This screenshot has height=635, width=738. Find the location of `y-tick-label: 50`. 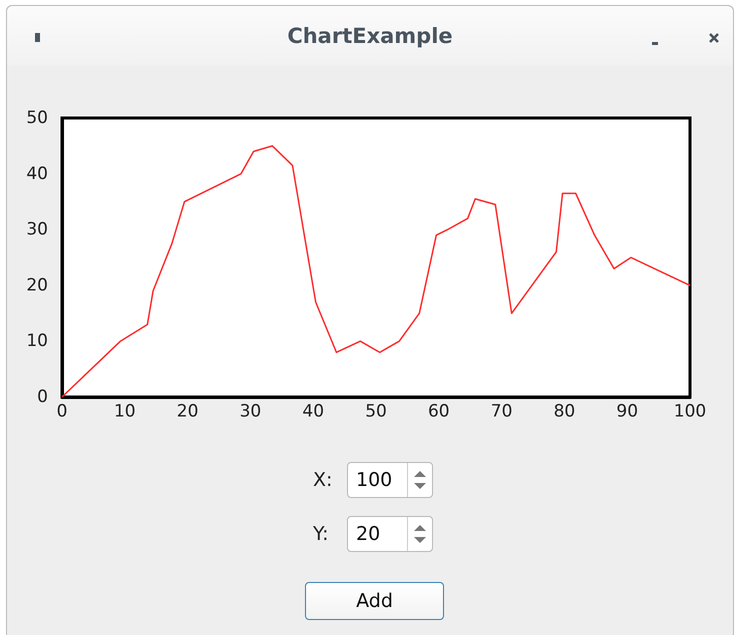

y-tick-label: 50 is located at coordinates (37, 118).